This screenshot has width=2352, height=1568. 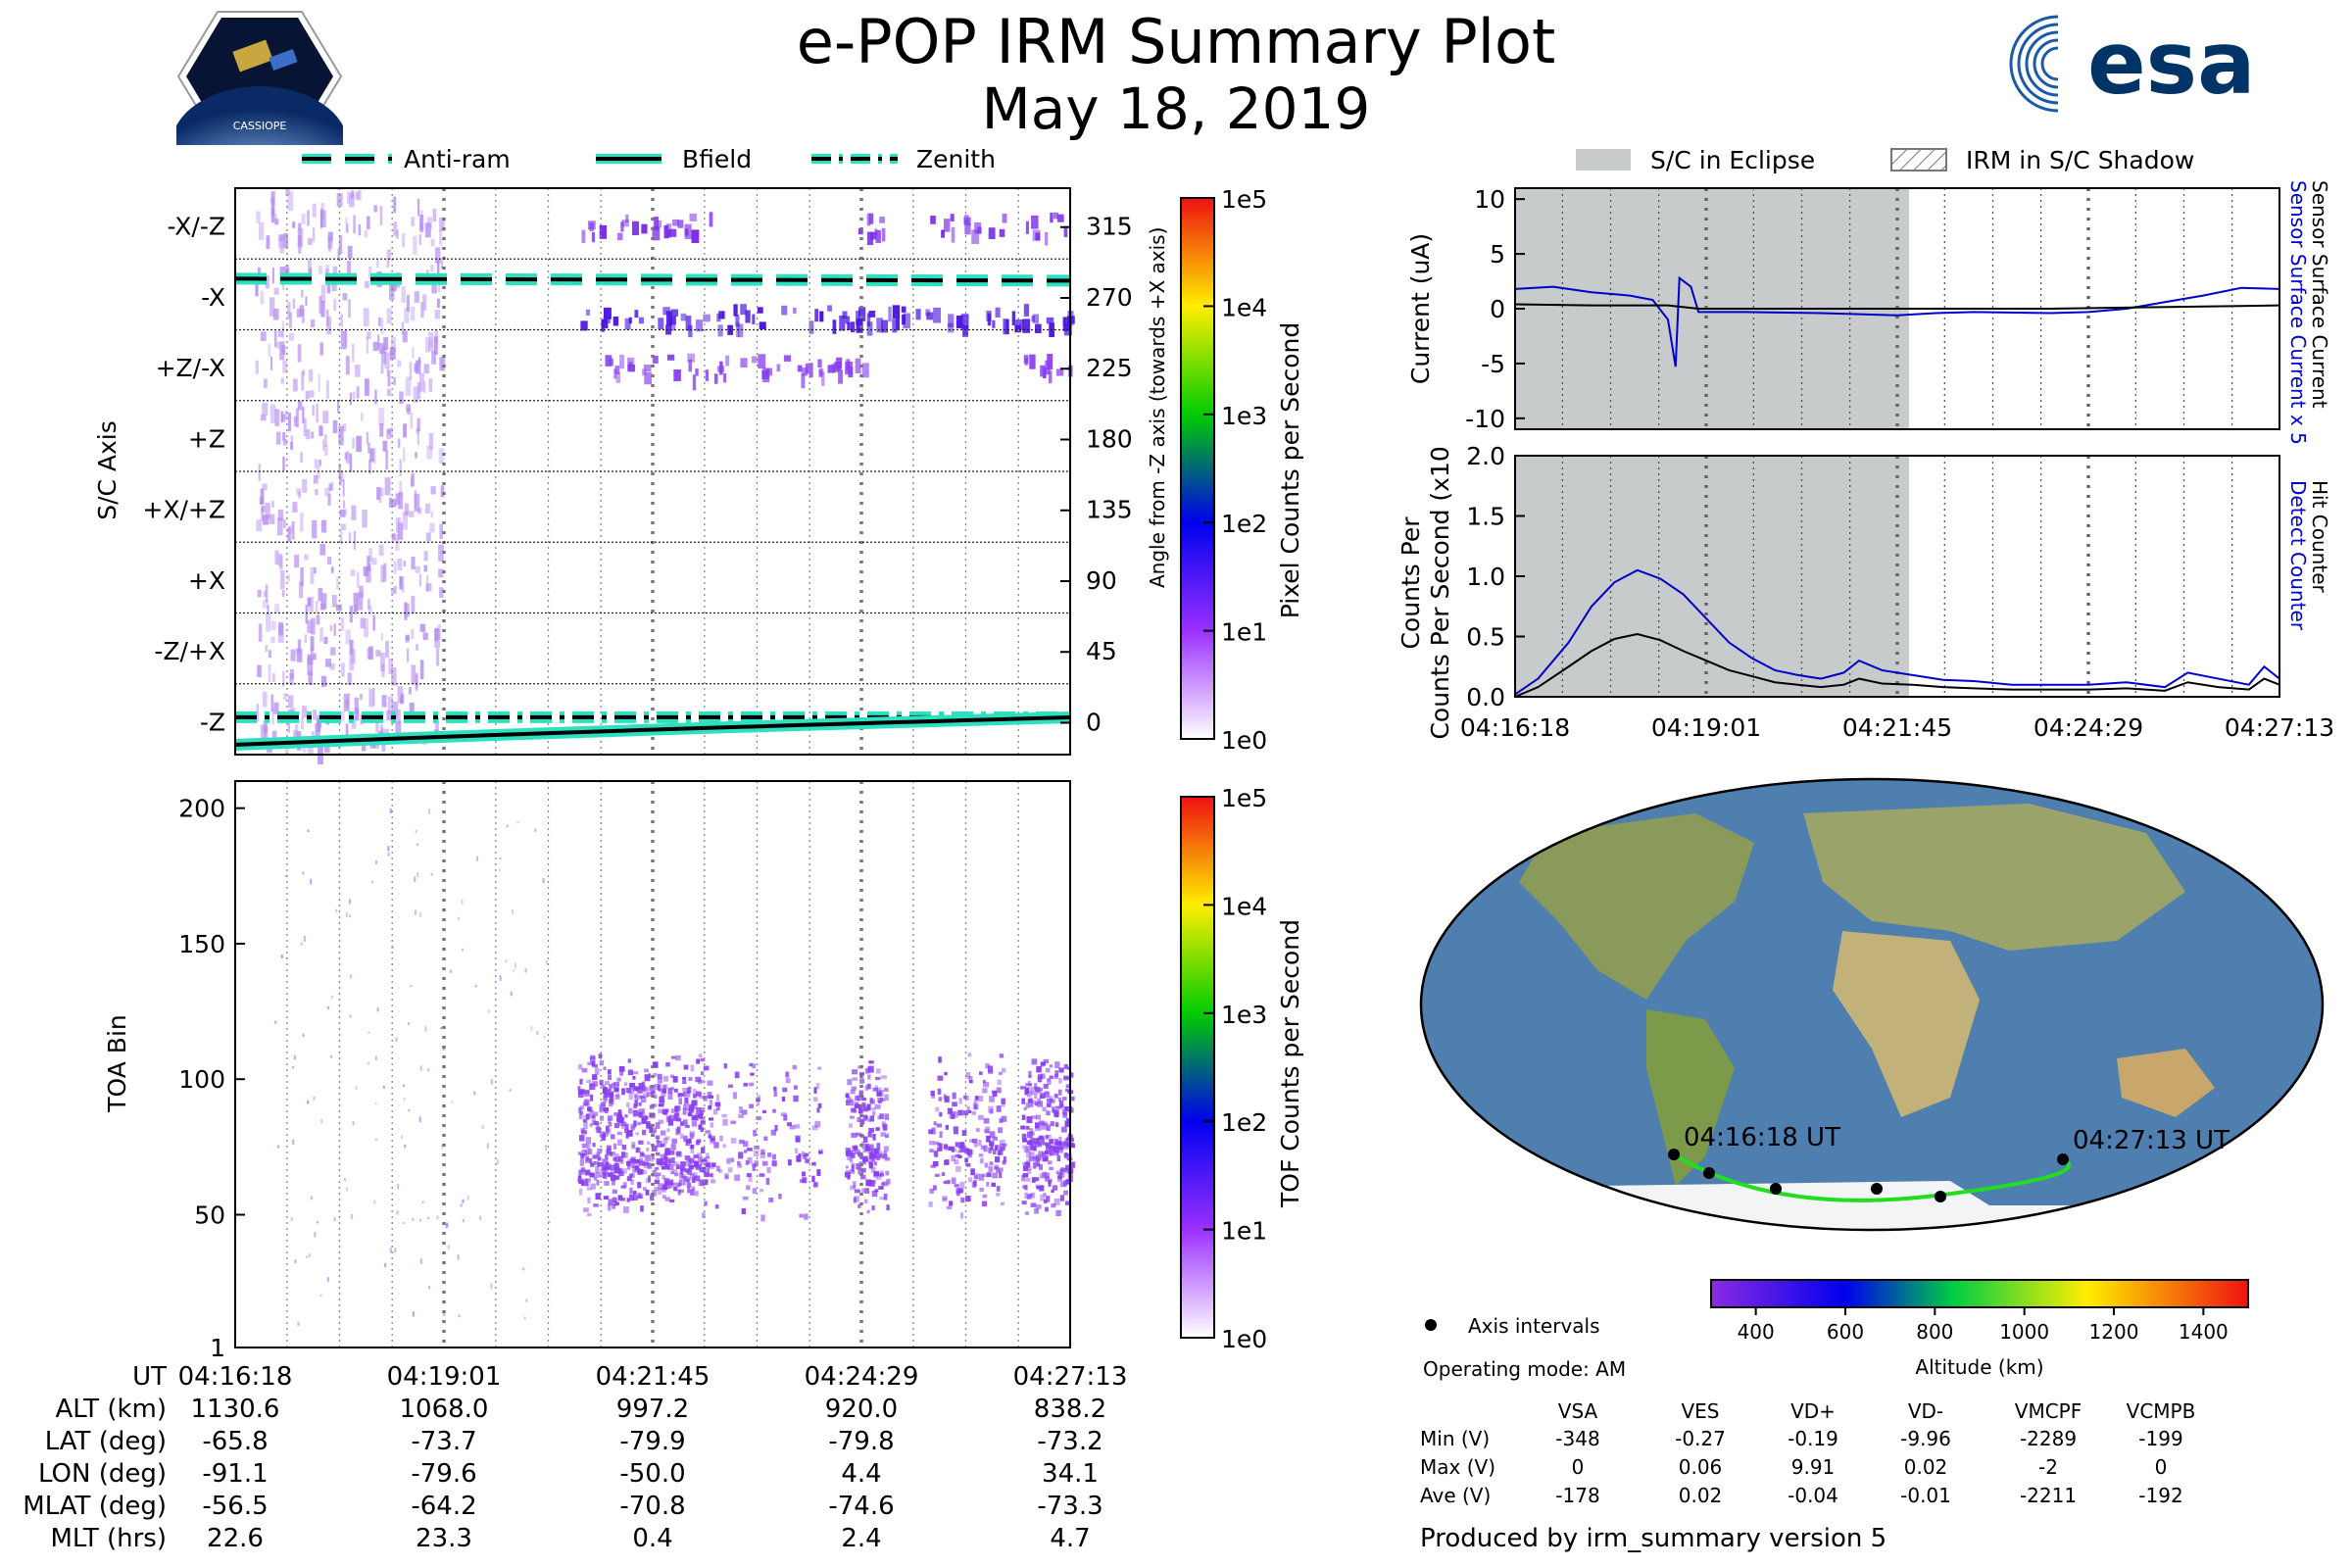 I want to click on pixel-cbtick: 1e4, so click(x=1244, y=307).